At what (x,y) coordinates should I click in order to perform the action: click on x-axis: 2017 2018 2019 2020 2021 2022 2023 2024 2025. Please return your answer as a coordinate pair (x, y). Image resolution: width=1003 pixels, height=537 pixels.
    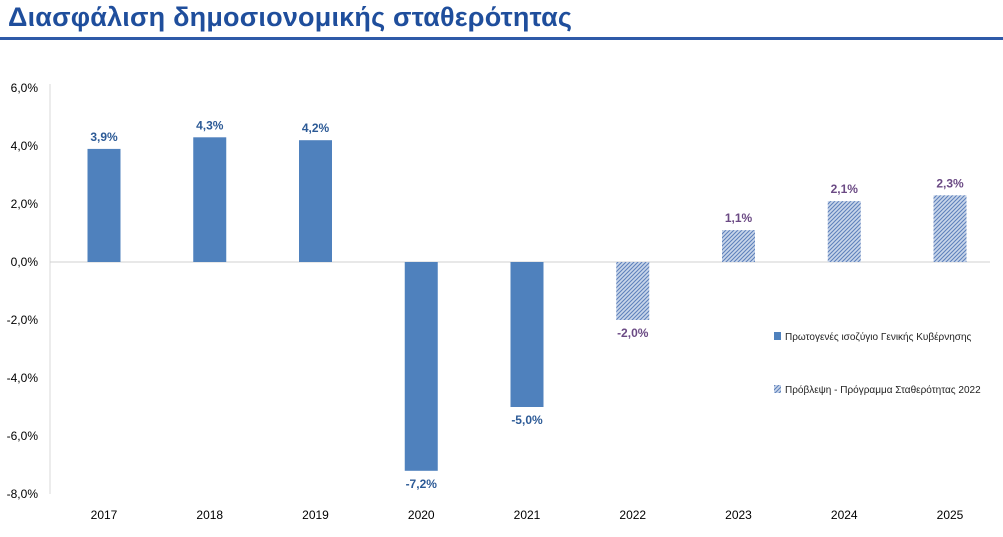
    Looking at the image, I should click on (527, 515).